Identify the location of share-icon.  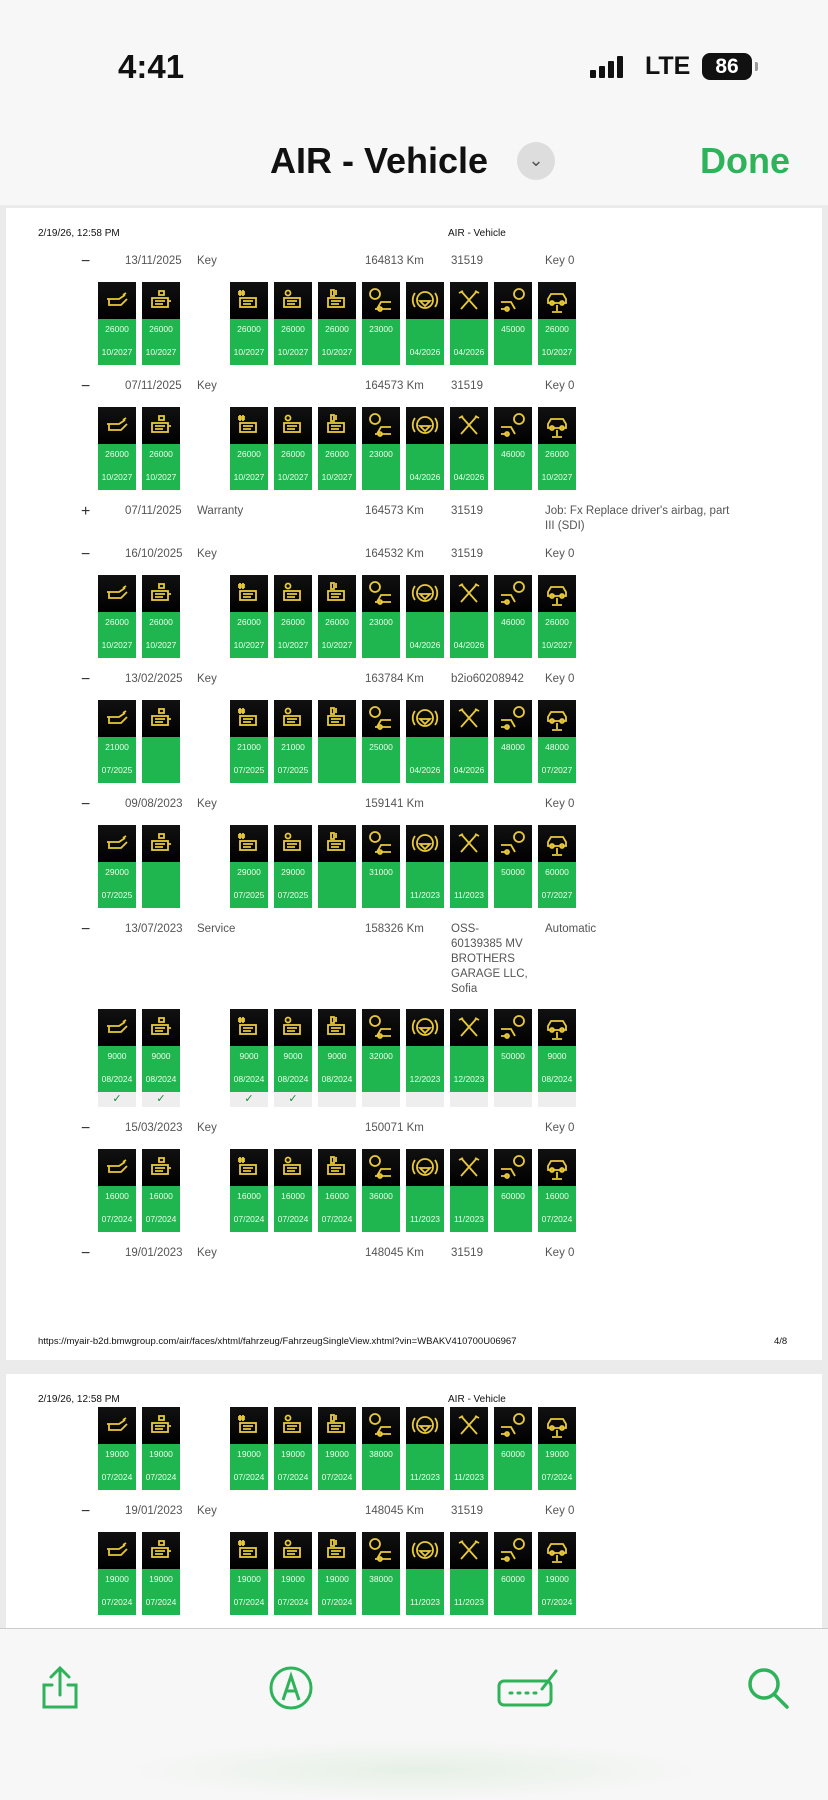
(60, 1690).